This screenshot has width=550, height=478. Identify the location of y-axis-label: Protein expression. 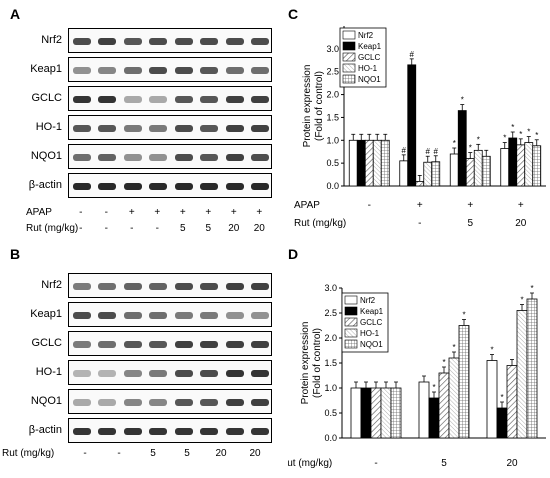
(305, 363).